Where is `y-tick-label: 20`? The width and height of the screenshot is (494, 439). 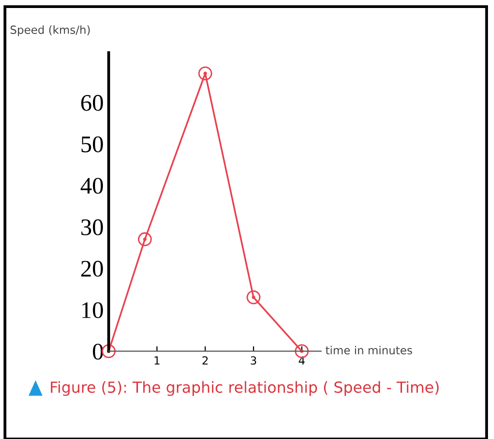
y-tick-label: 20 is located at coordinates (92, 268).